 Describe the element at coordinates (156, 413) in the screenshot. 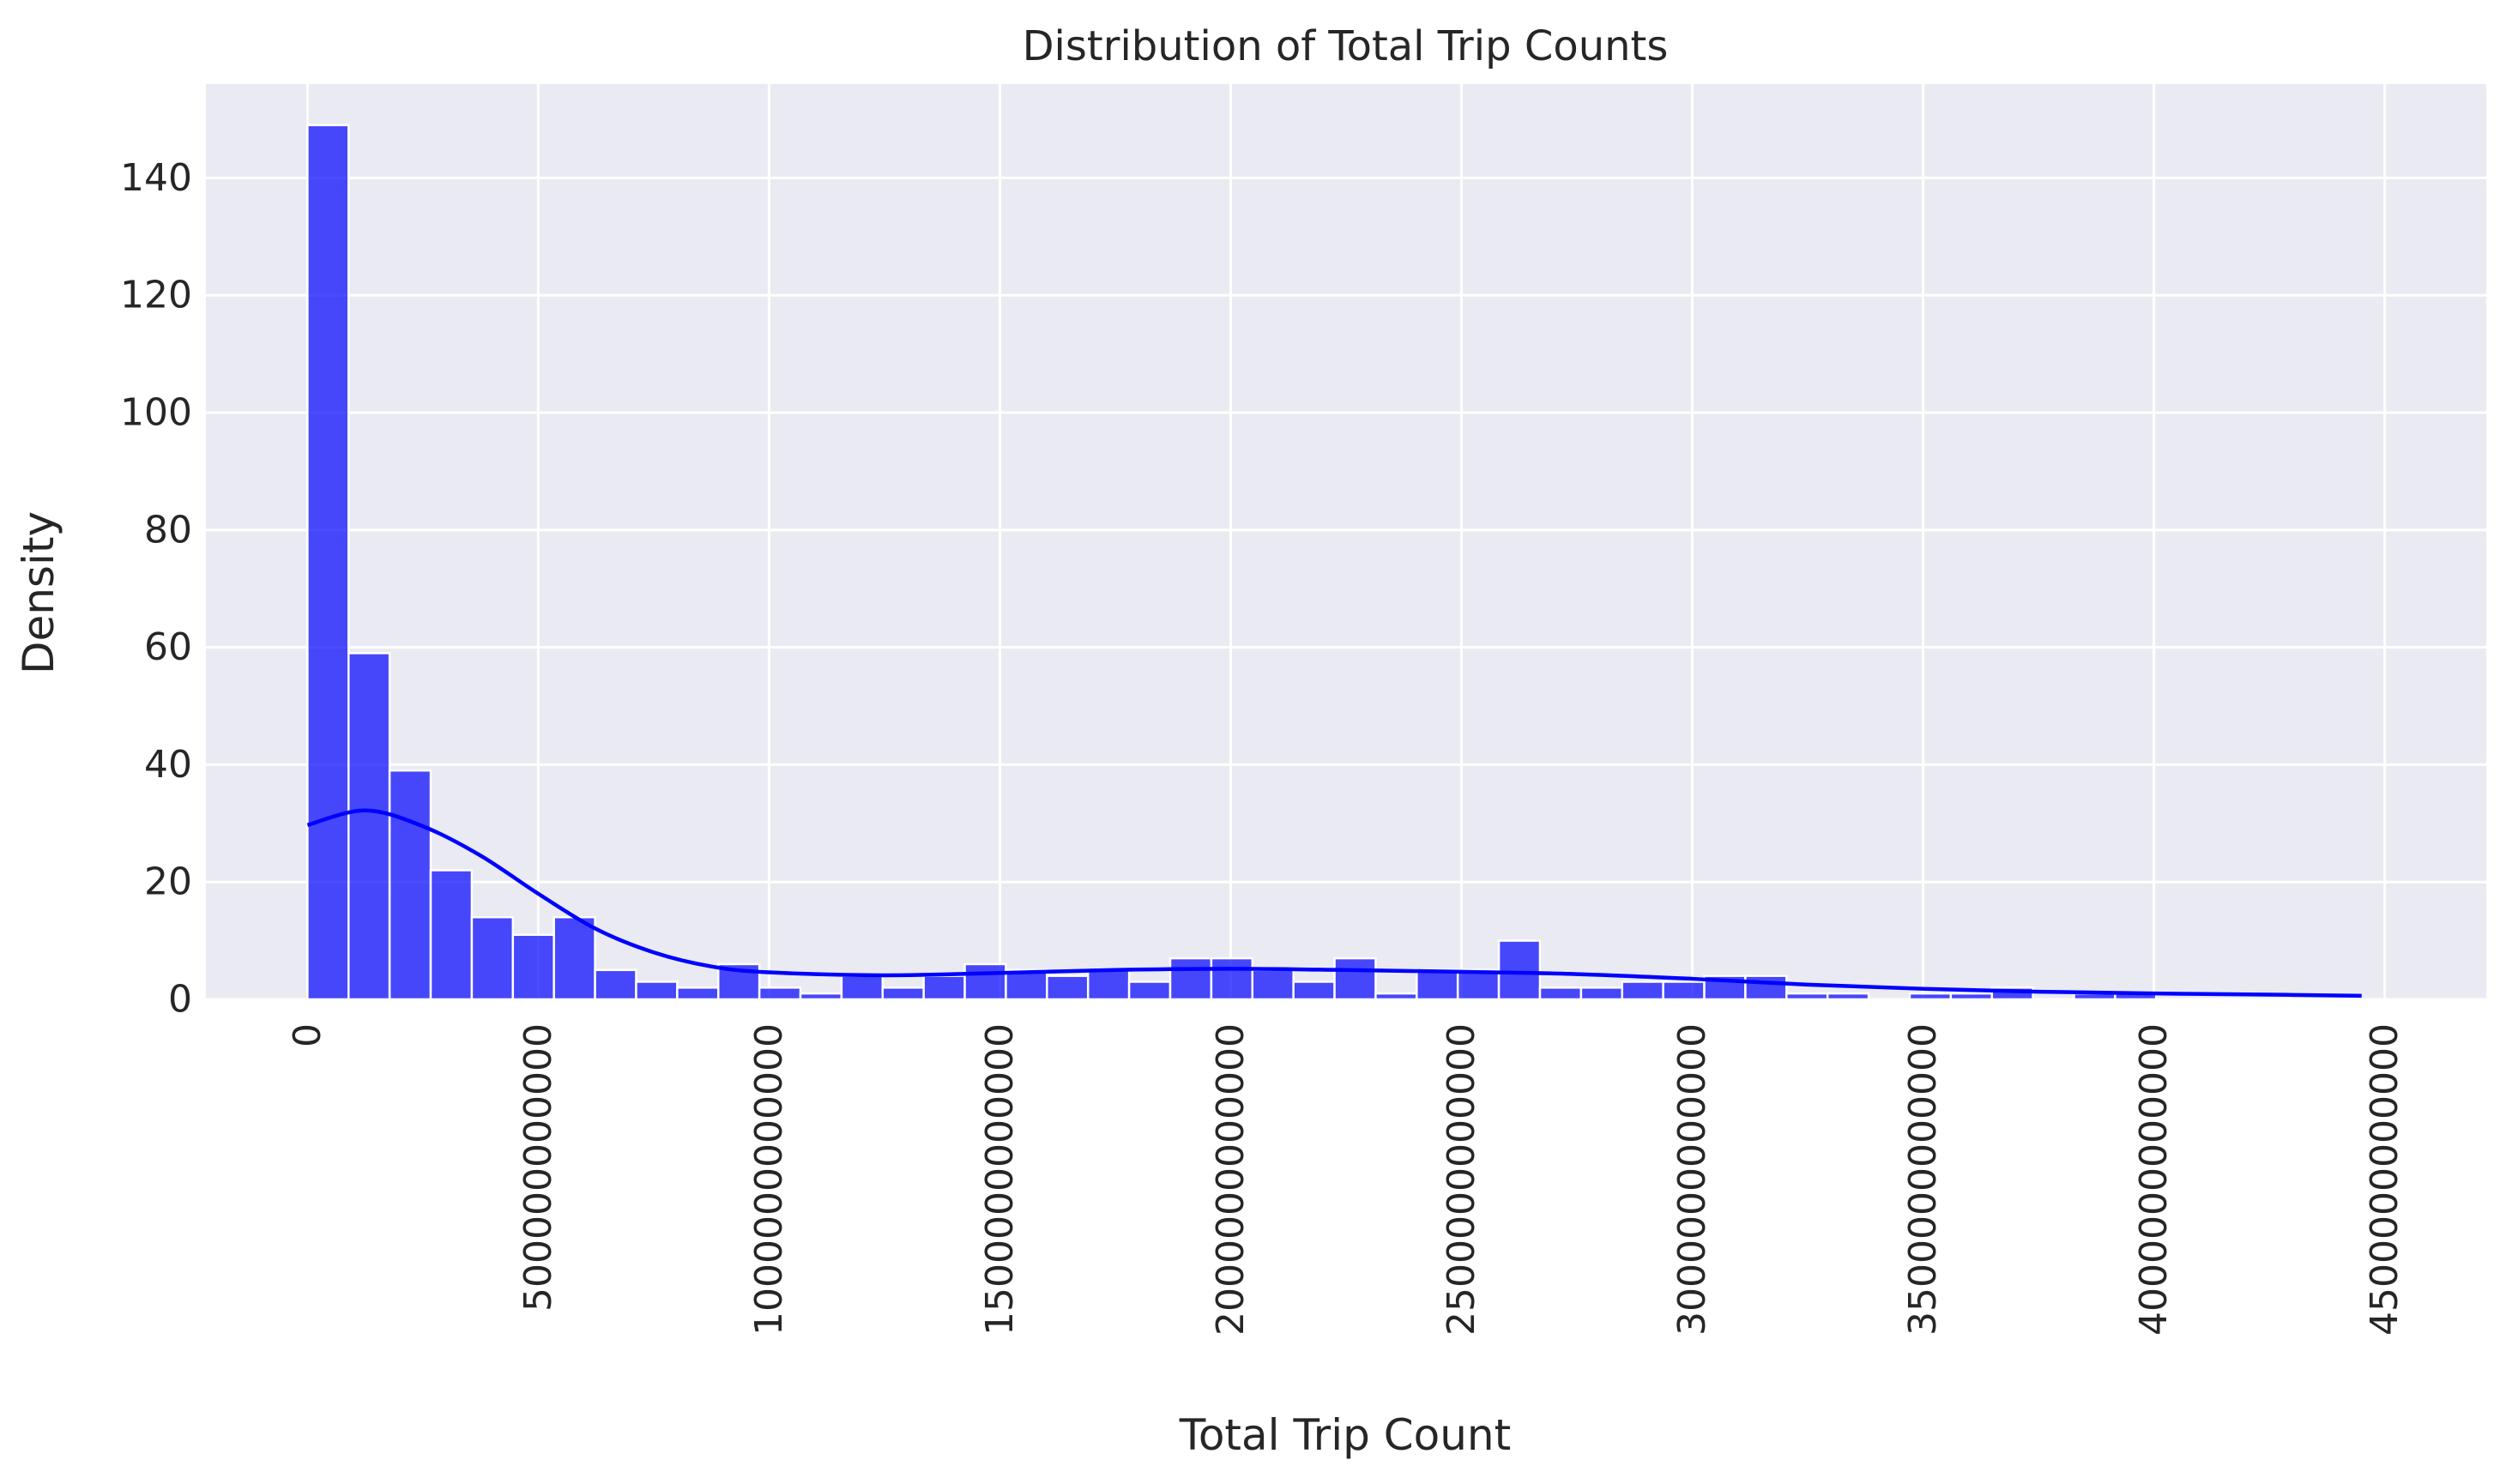

I see `y-tick-label: 100` at that location.